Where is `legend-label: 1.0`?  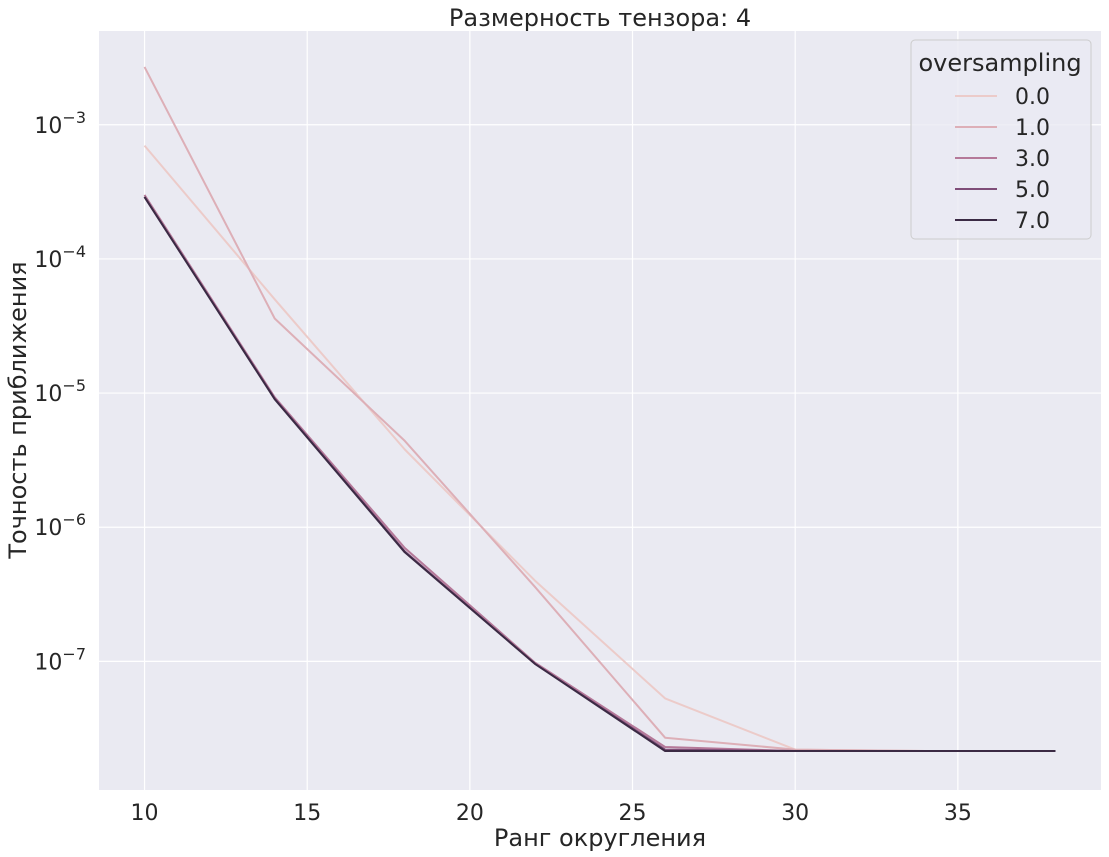
legend-label: 1.0 is located at coordinates (1032, 128).